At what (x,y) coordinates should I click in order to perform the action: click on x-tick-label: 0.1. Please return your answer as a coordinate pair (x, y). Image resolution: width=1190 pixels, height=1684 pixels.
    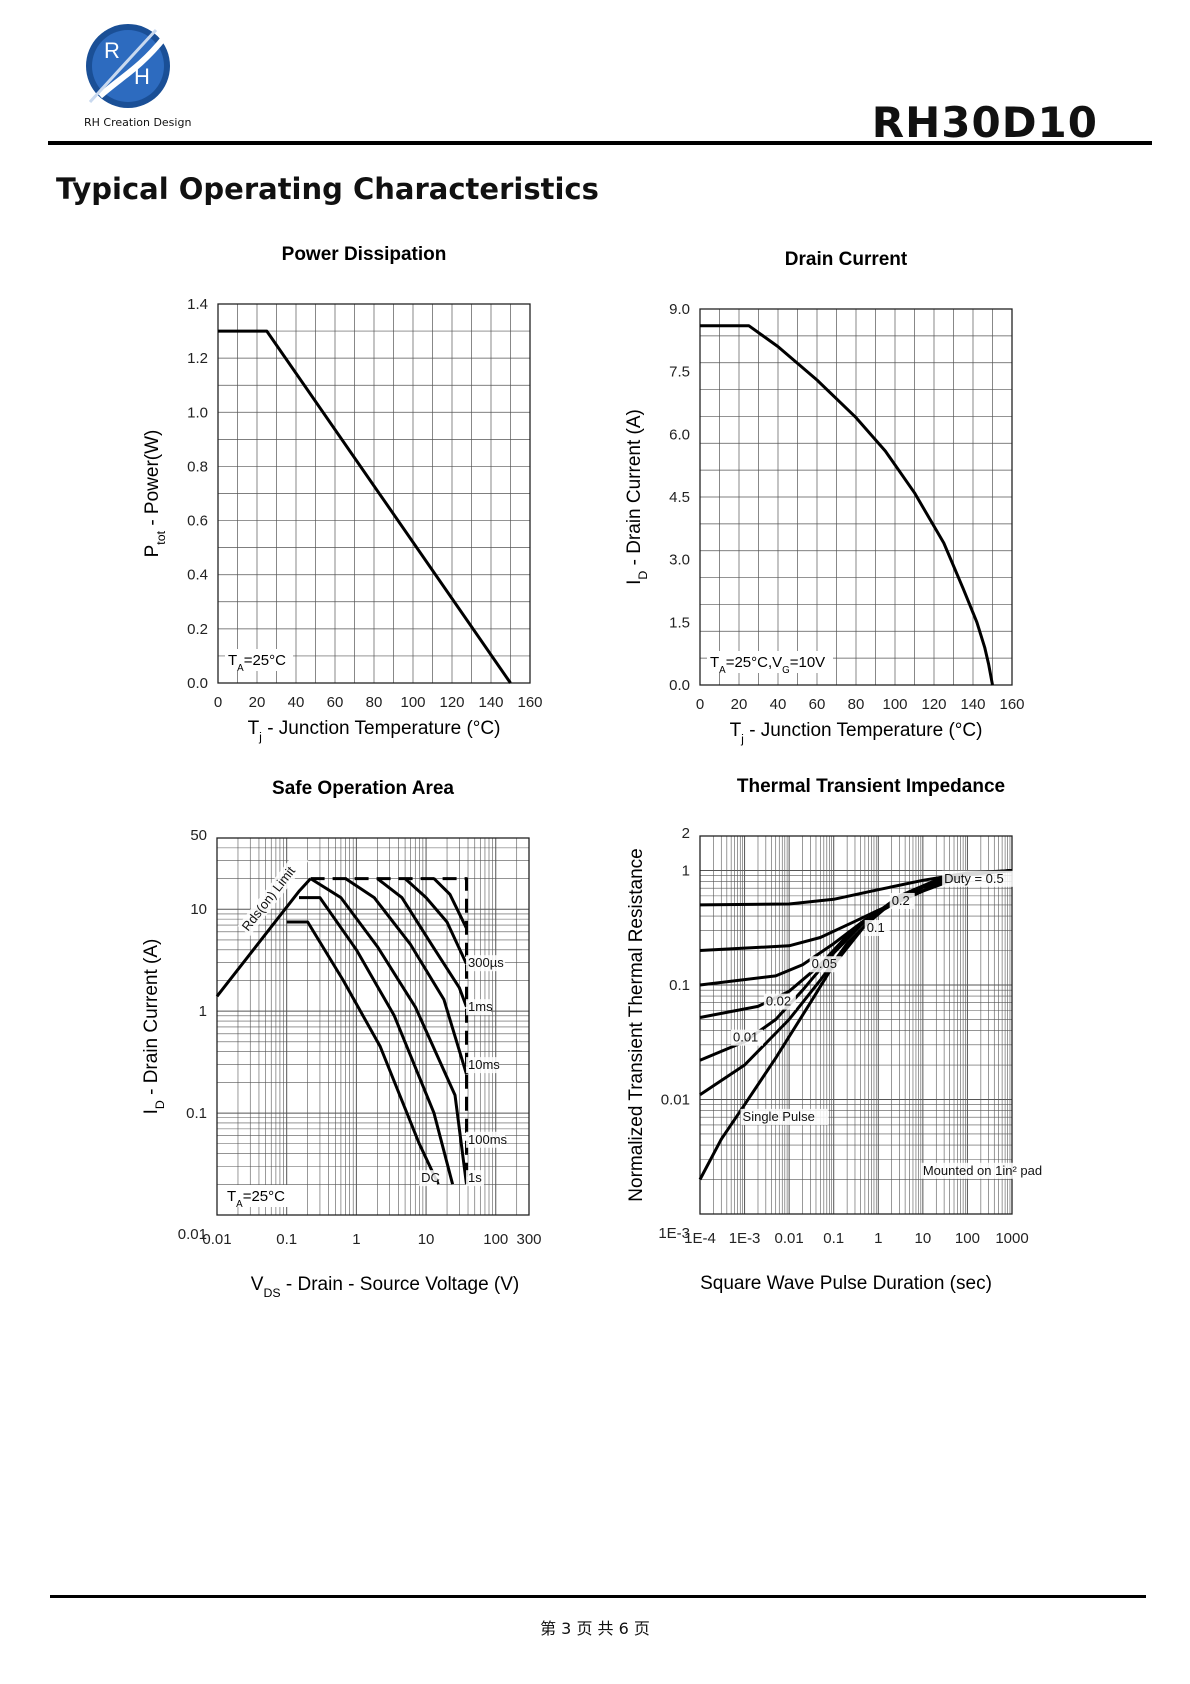
    Looking at the image, I should click on (833, 1238).